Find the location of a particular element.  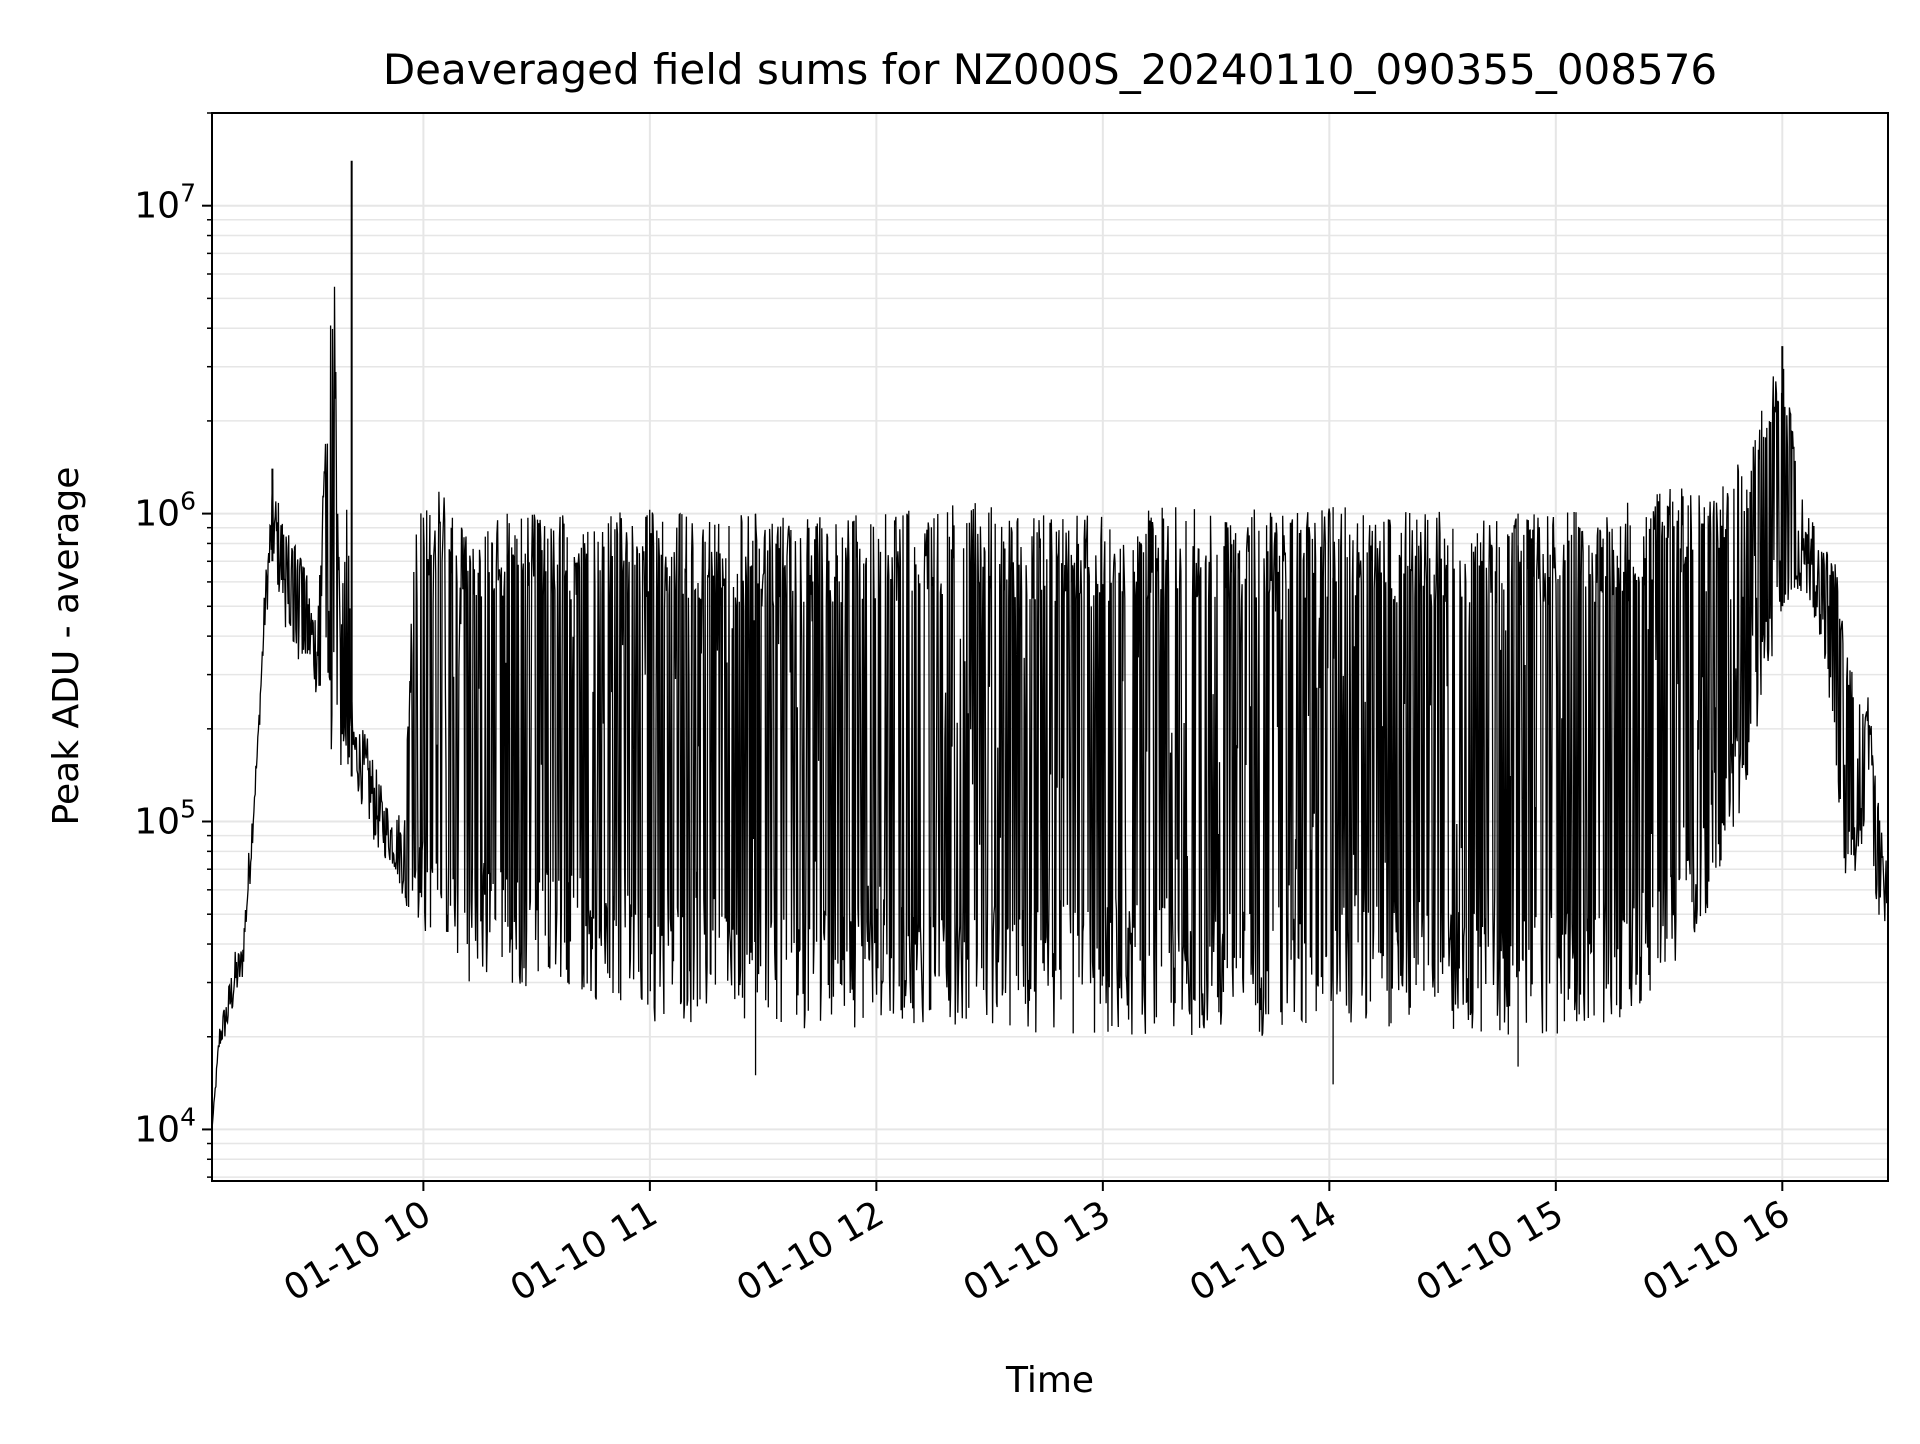

y-tick-label: 10⁵ is located at coordinates (165, 819).